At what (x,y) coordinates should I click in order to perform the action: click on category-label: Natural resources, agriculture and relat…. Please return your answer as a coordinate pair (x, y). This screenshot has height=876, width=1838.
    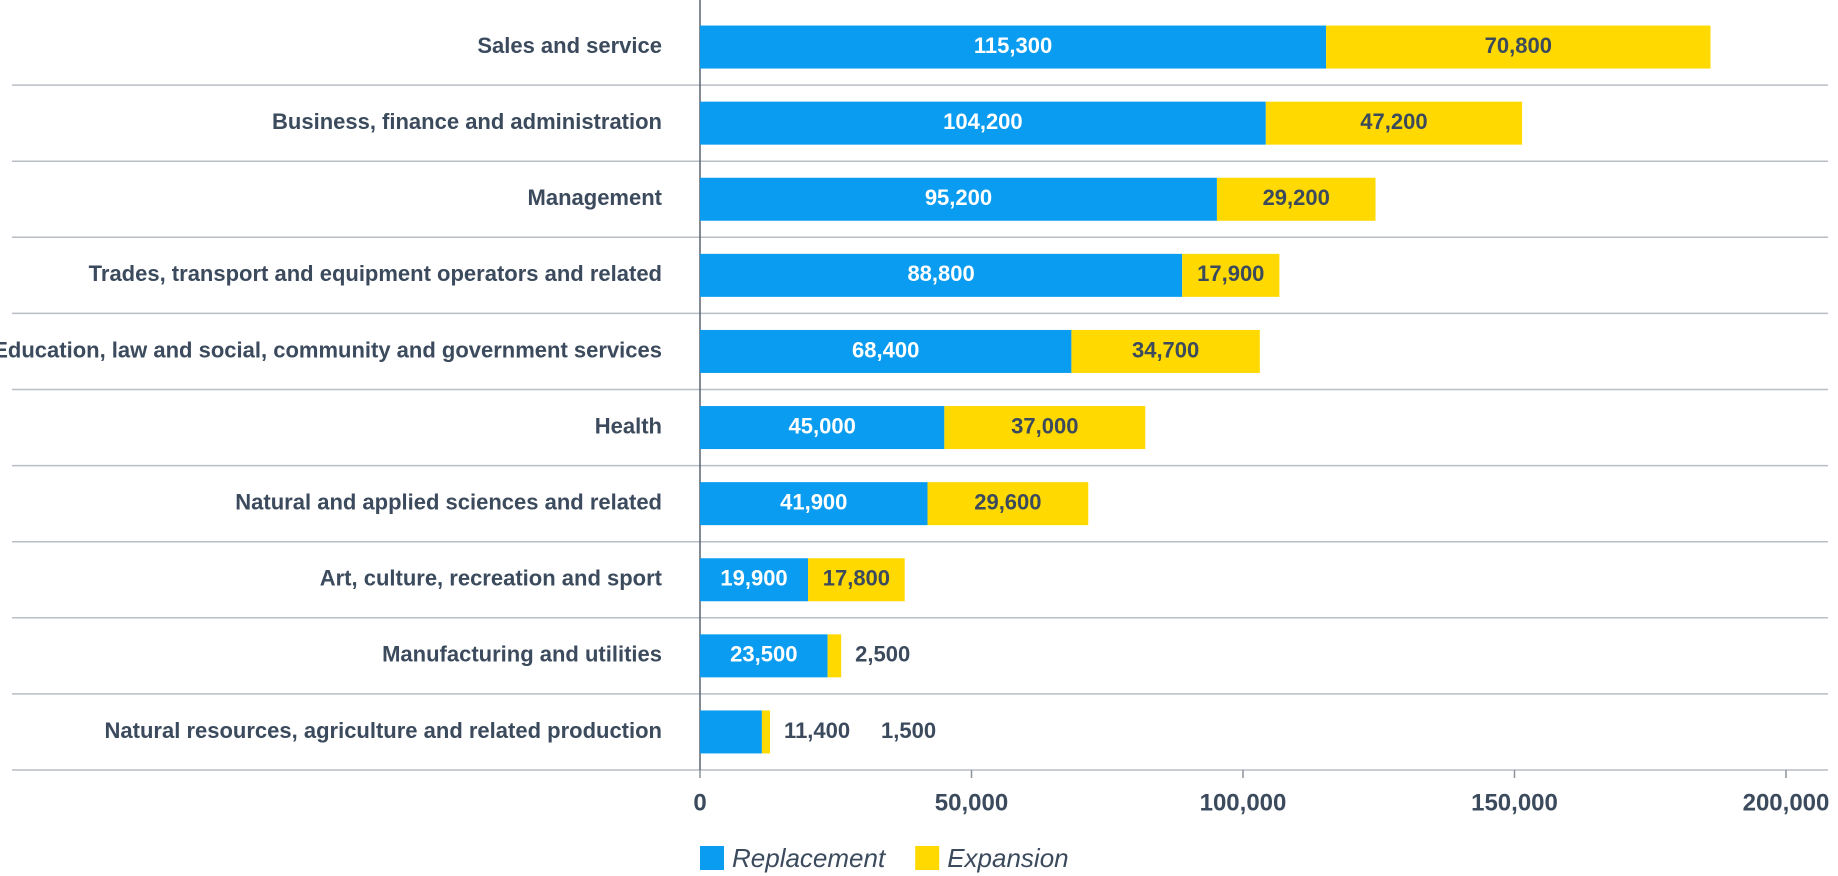
    Looking at the image, I should click on (383, 730).